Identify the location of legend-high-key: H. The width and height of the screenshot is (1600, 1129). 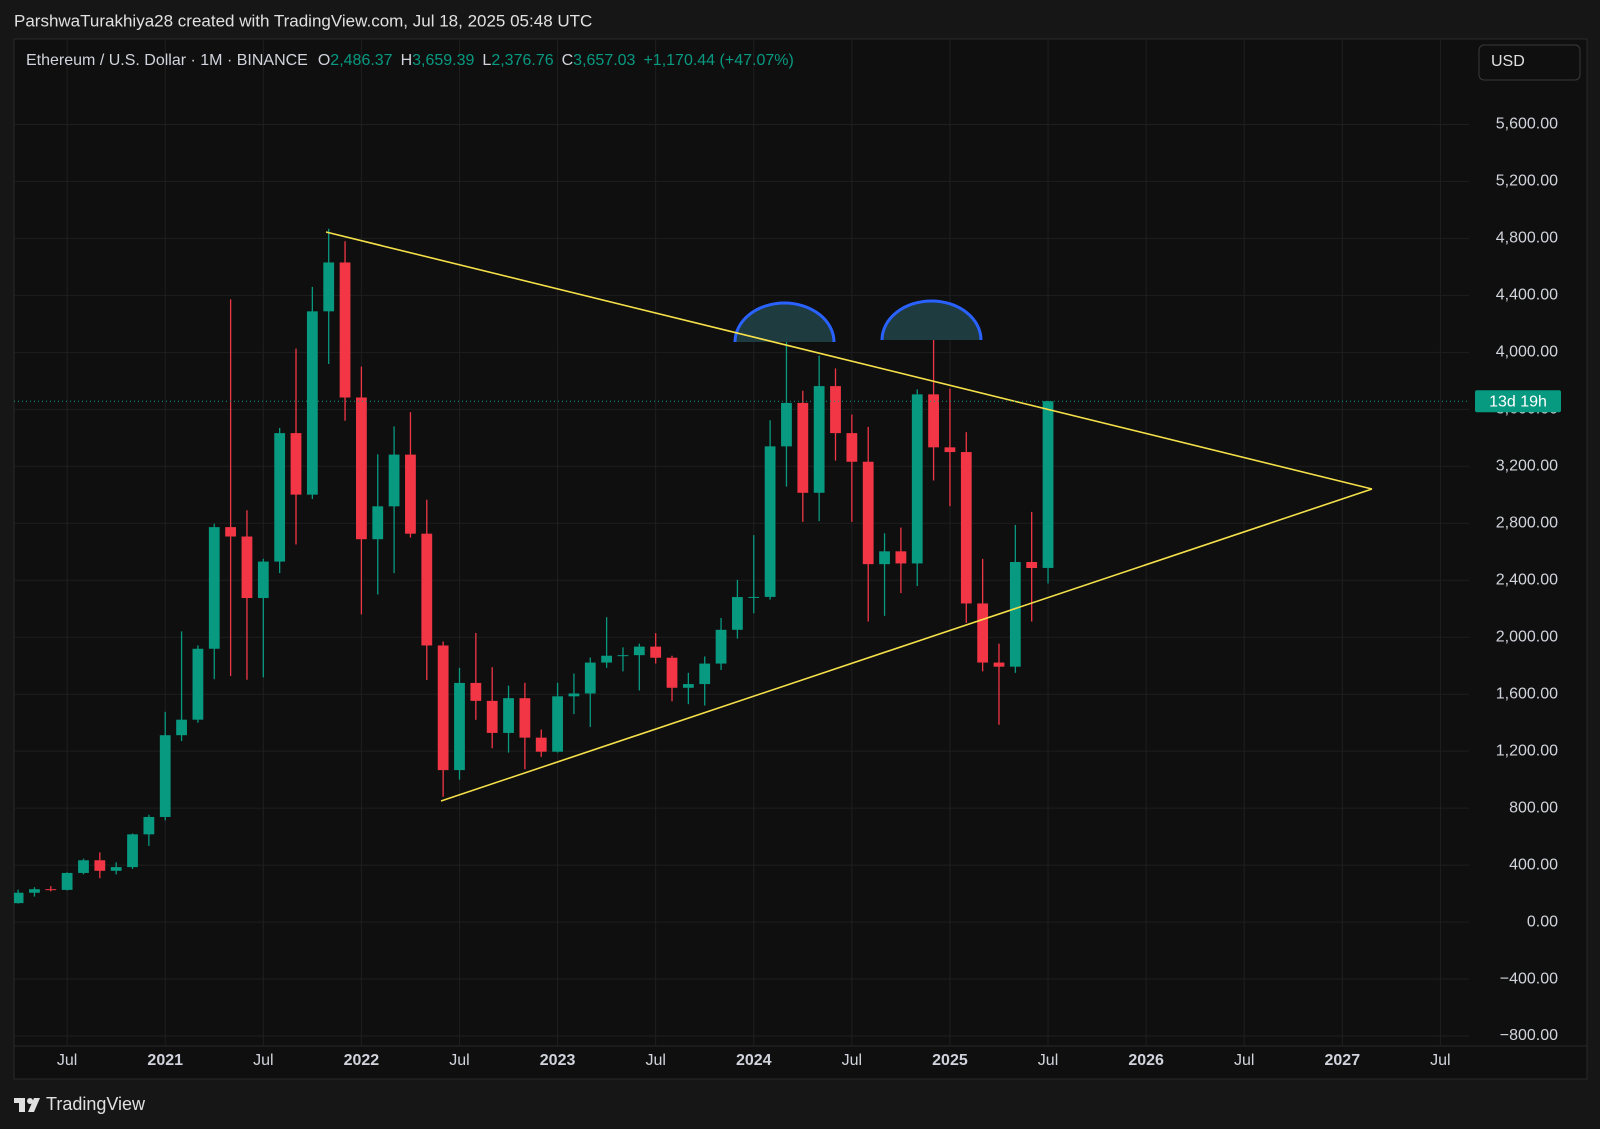
(407, 60).